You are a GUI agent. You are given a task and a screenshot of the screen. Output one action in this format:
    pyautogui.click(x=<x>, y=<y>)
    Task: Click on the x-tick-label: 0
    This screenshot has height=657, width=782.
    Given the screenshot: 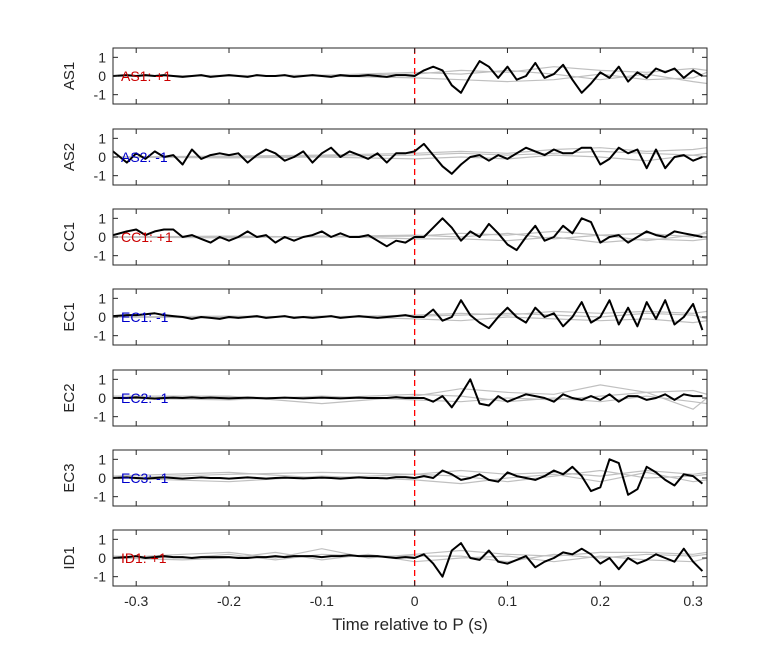 What is the action you would take?
    pyautogui.click(x=415, y=601)
    